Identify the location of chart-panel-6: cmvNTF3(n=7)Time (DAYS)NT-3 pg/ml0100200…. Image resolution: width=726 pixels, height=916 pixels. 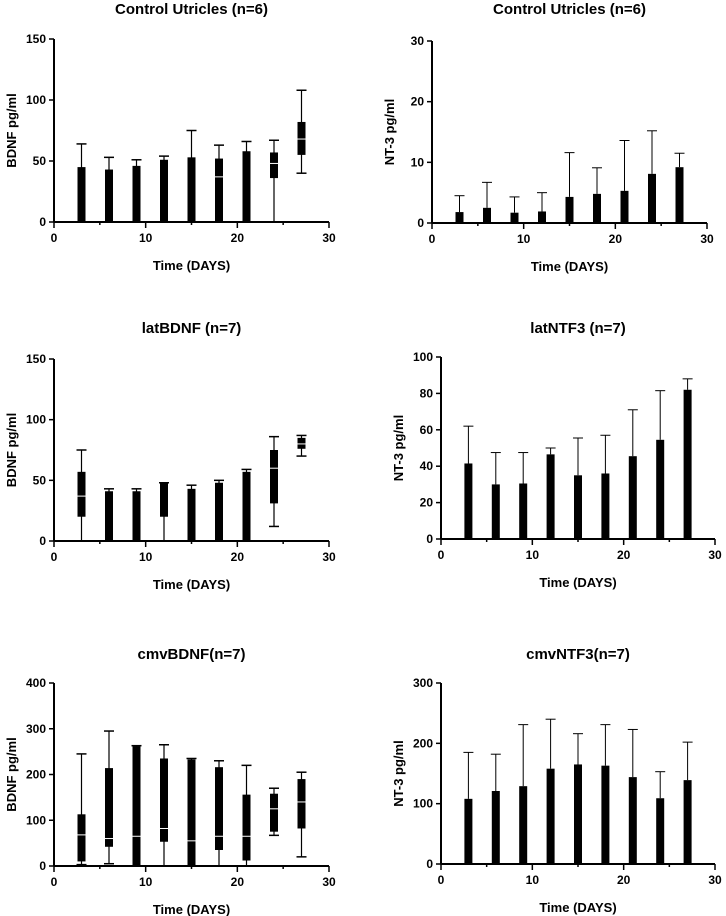
(556, 780).